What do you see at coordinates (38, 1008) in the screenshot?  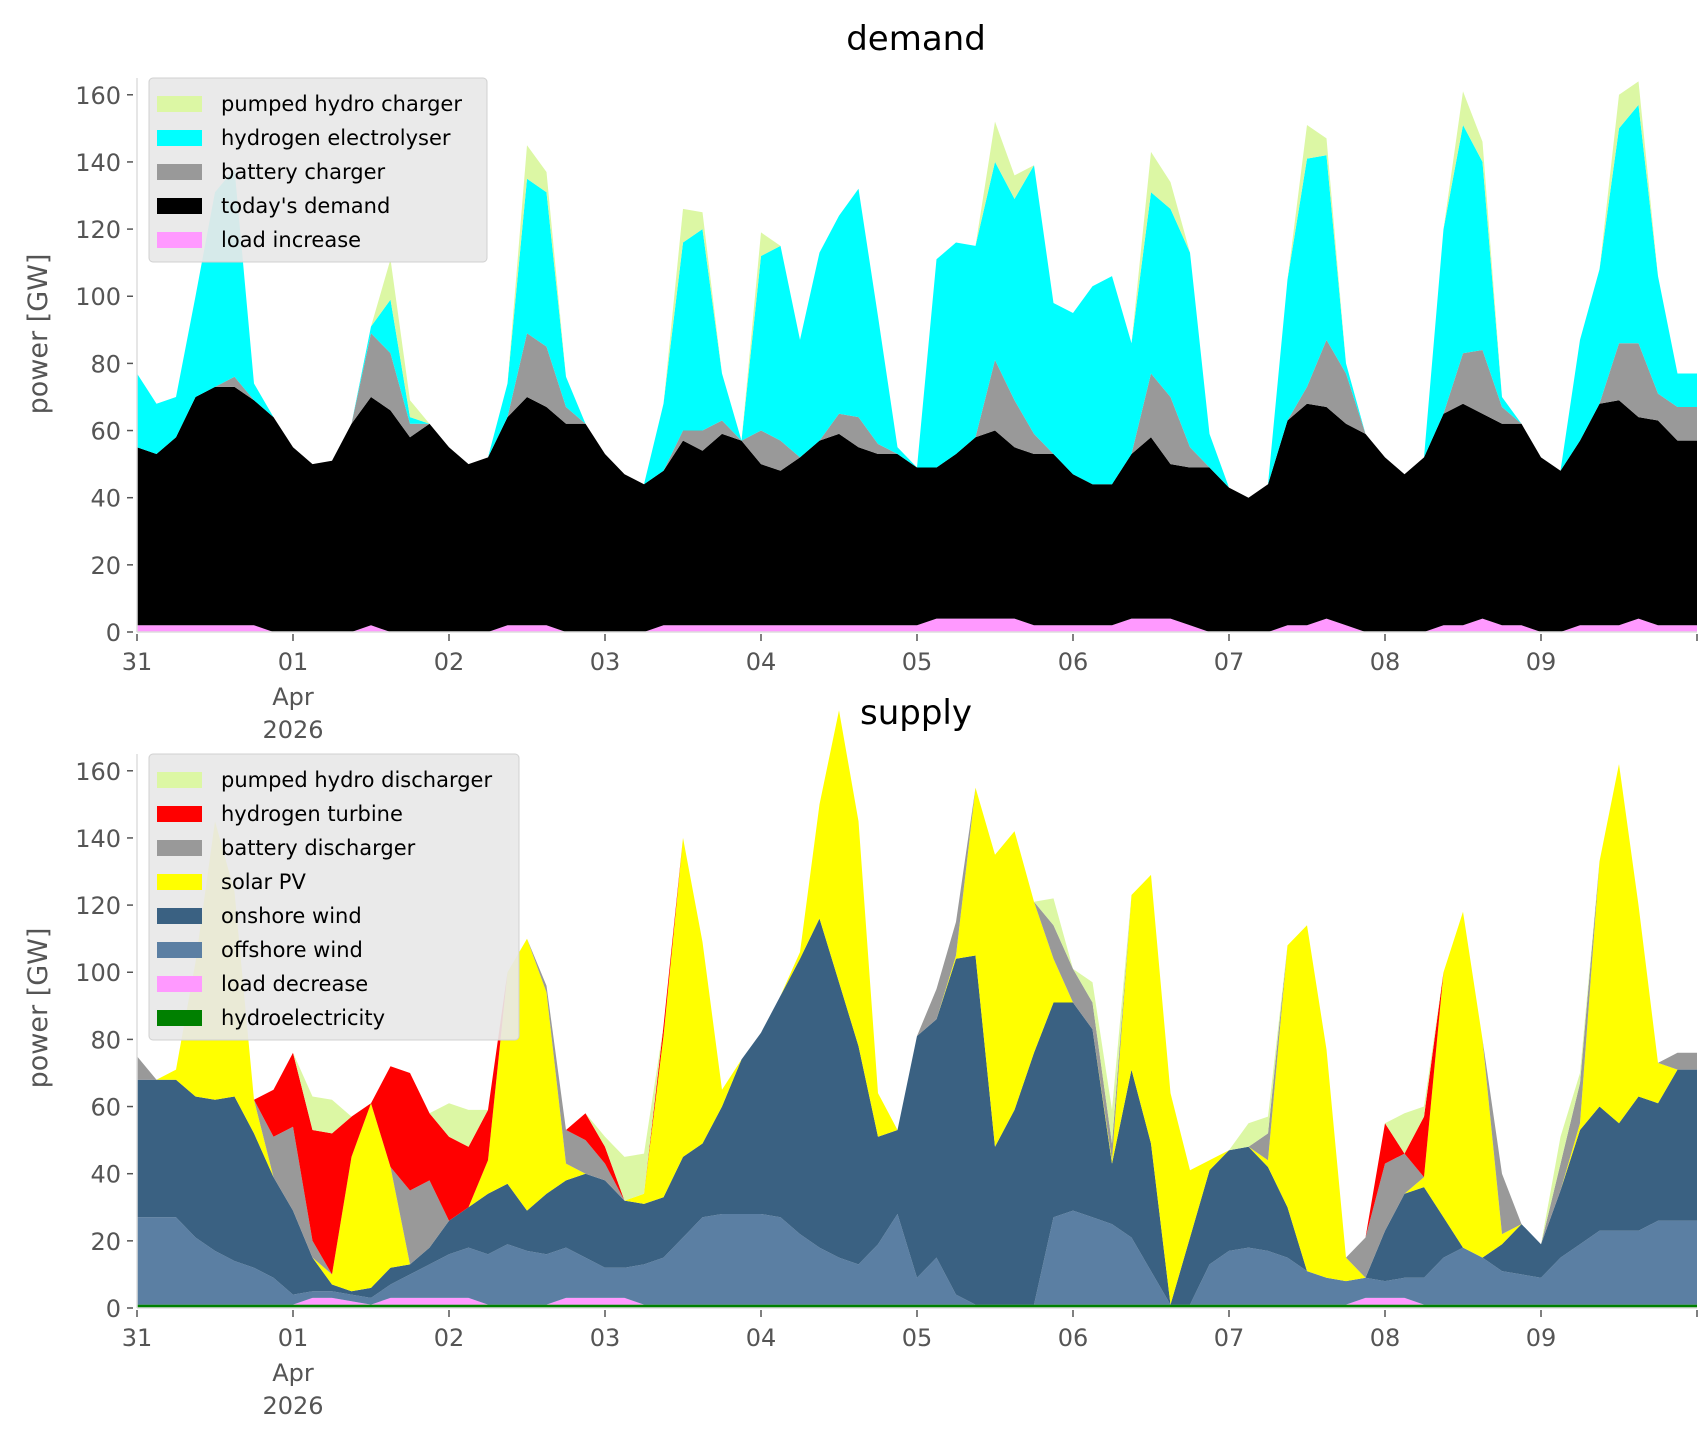 I see `supply-y-axis-label: power [GW]` at bounding box center [38, 1008].